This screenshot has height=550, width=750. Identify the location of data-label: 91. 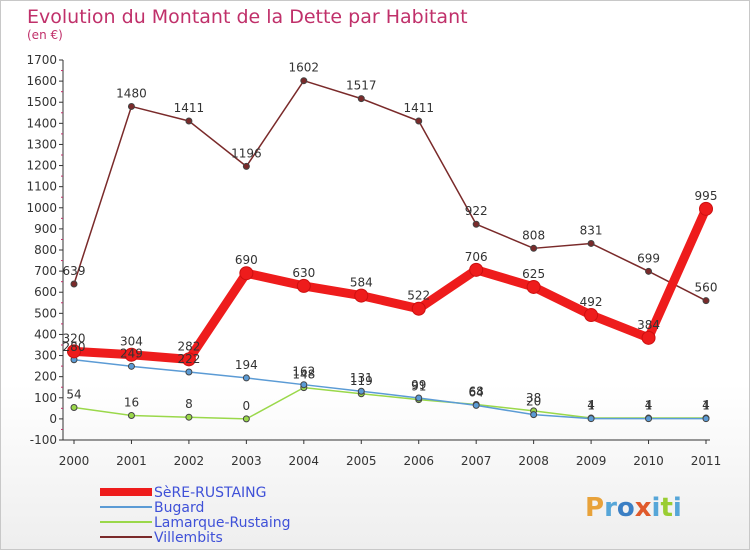
(418, 387).